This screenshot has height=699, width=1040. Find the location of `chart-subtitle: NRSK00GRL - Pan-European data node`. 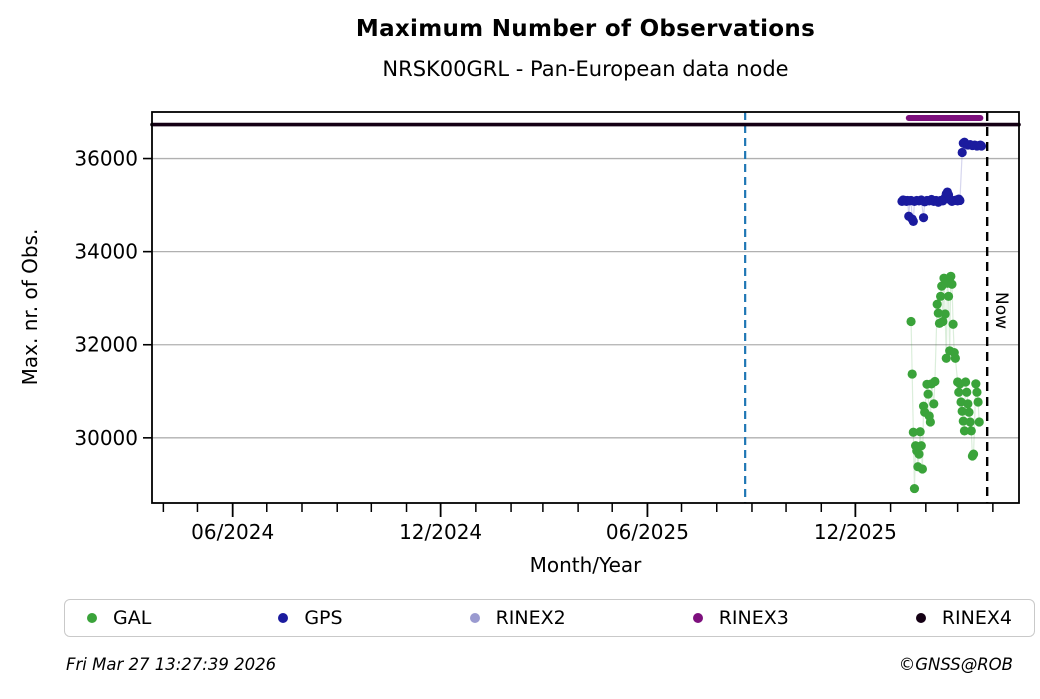

chart-subtitle: NRSK00GRL - Pan-European data node is located at coordinates (585, 69).